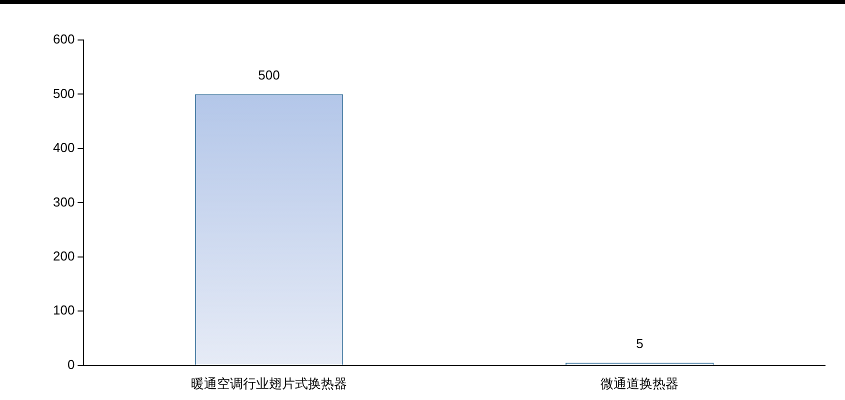 The width and height of the screenshot is (845, 400). What do you see at coordinates (639, 383) in the screenshot?
I see `x-tick-label: 微通道换热器` at bounding box center [639, 383].